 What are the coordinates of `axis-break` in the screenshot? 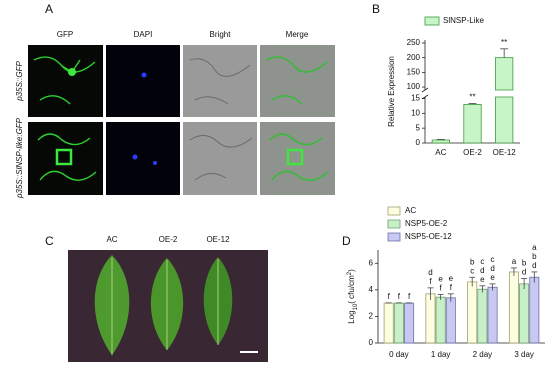 It's located at (425, 90).